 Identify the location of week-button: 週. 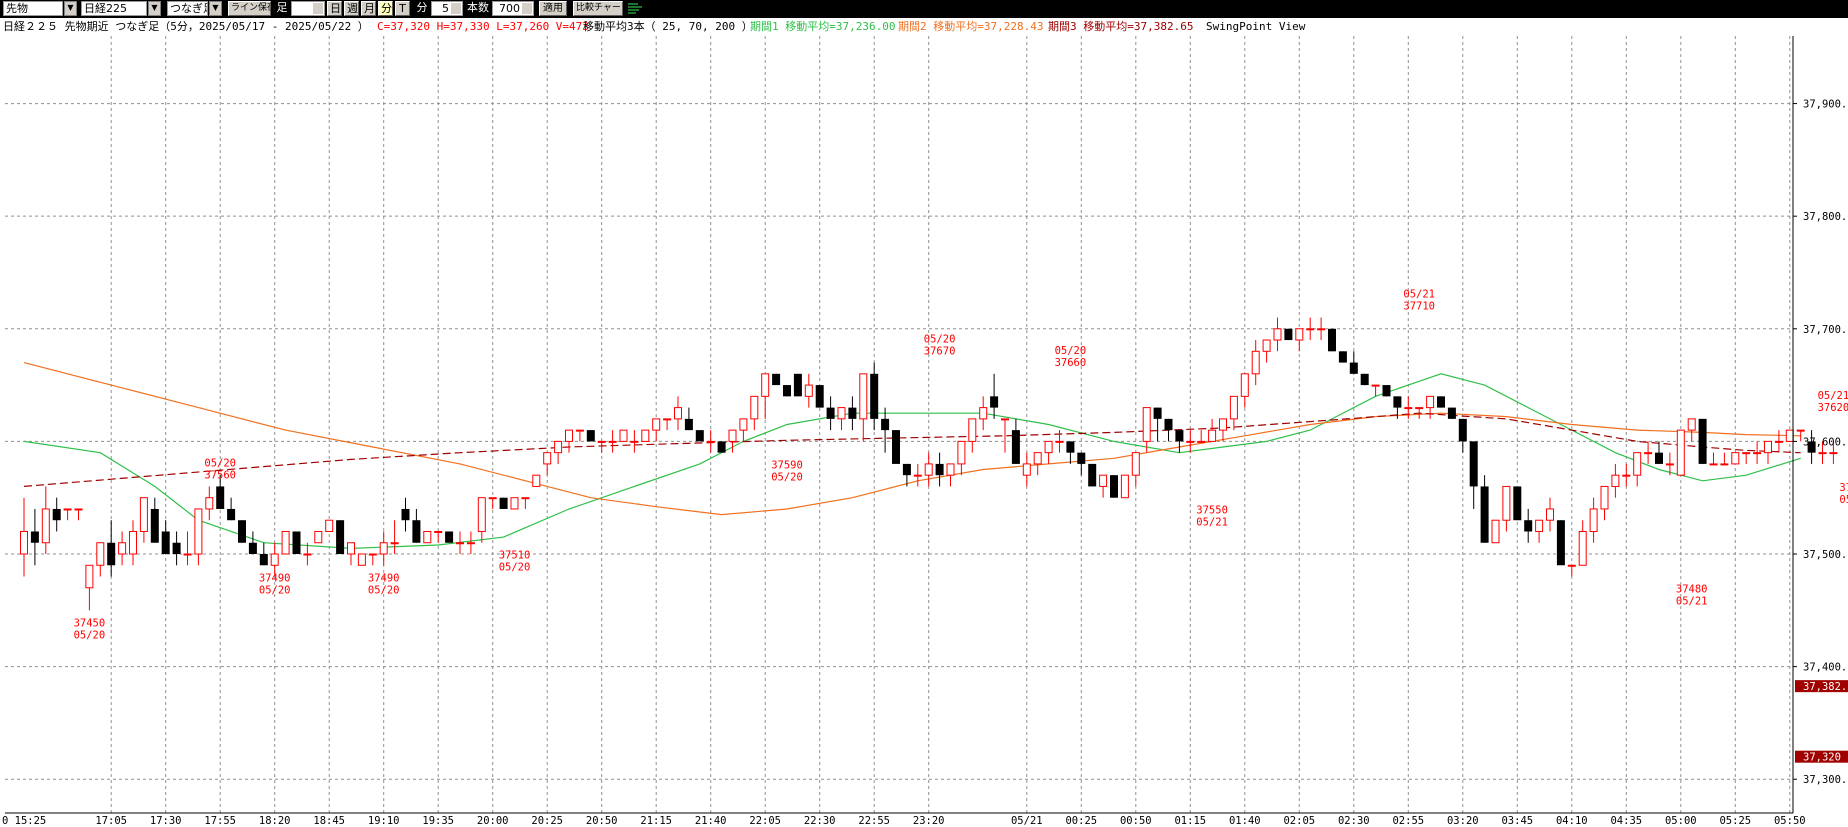
(351, 8).